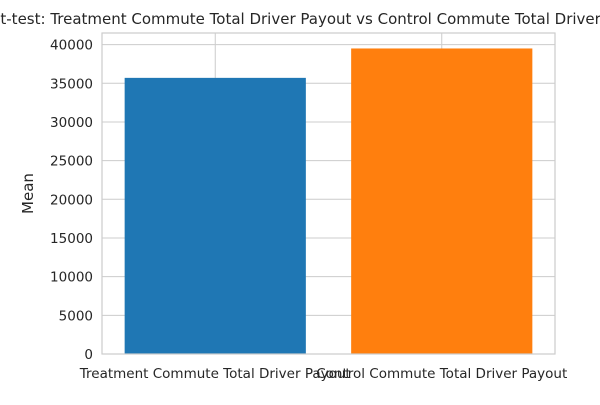 The image size is (600, 405). I want to click on y-tick-label: 5000, so click(76, 316).